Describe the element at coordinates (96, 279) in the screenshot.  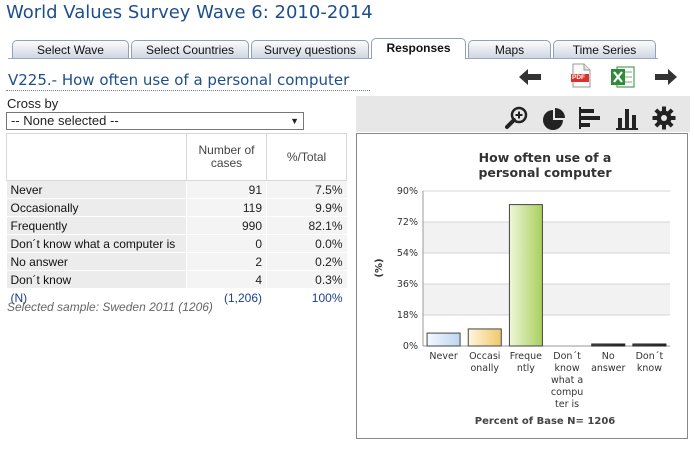
I see `row-label: Don´t know` at that location.